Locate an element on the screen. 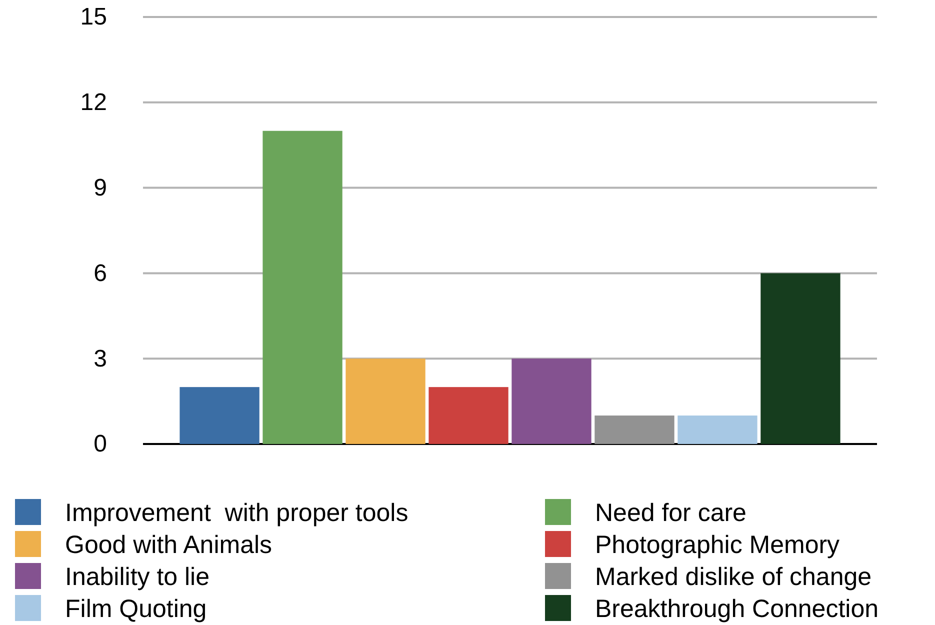  legend-label: Need for care is located at coordinates (670, 512).